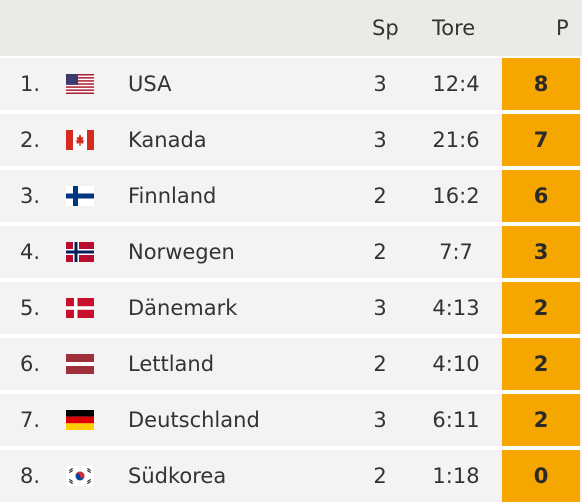 This screenshot has height=504, width=582. What do you see at coordinates (456, 140) in the screenshot?
I see `goals: 21:6` at bounding box center [456, 140].